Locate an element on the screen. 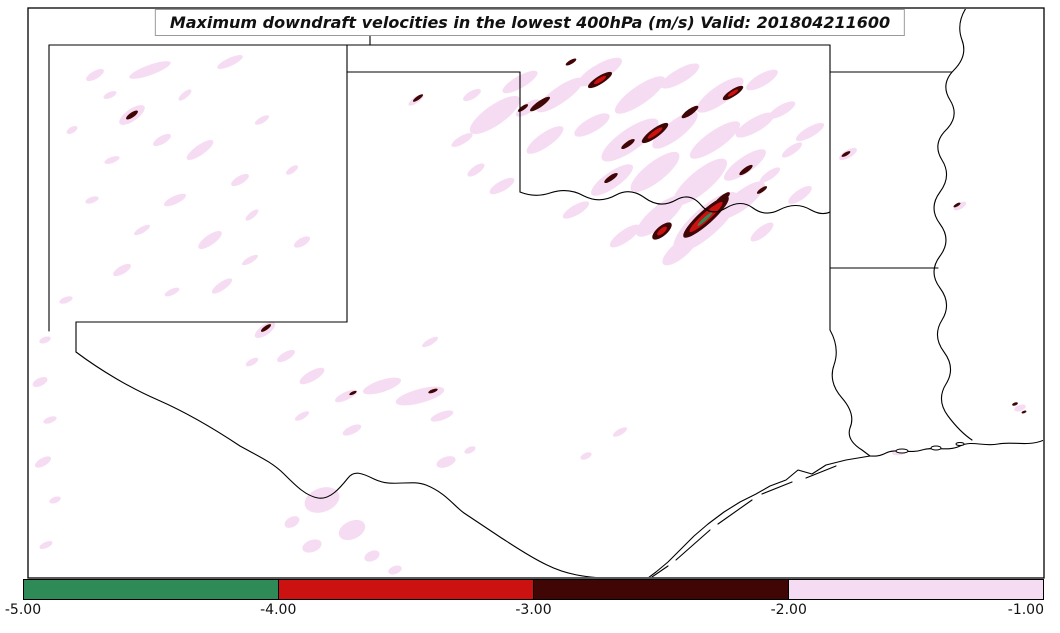 The height and width of the screenshot is (633, 1060). contour-layer-extreme is located at coordinates (705, 219).